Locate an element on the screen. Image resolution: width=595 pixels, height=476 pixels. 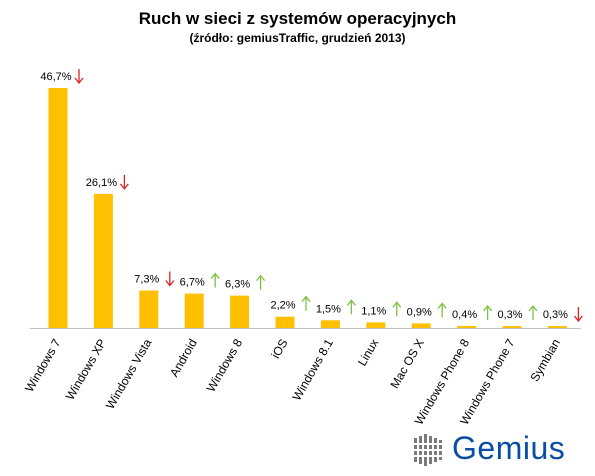
x-tick-label: Symbian is located at coordinates (545, 360).